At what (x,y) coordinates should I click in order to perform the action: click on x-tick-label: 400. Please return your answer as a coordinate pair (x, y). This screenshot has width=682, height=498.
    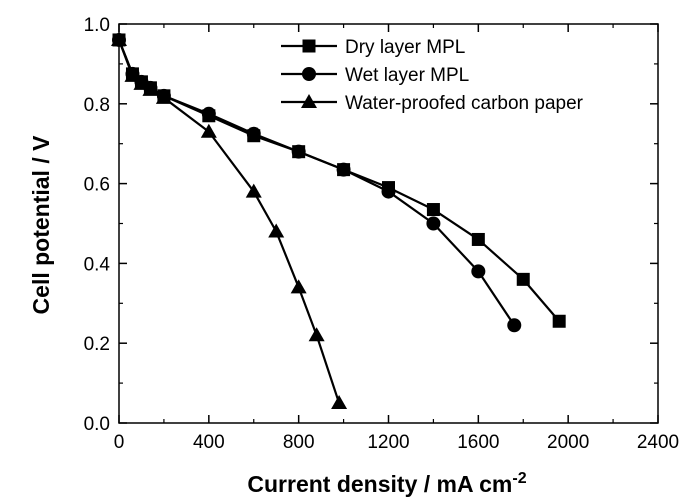
    Looking at the image, I should click on (209, 442).